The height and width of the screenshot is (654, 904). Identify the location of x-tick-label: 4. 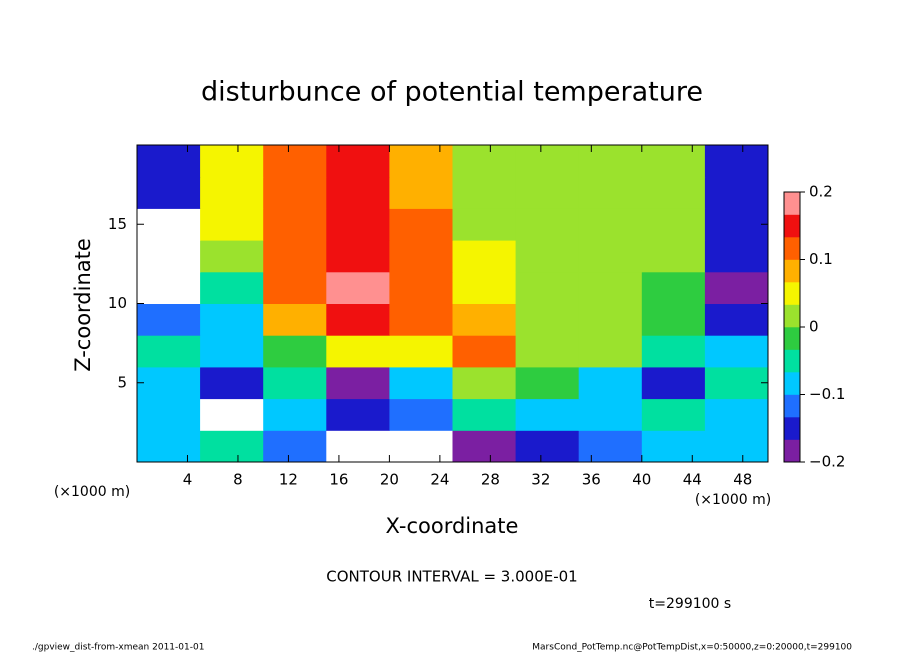
(188, 480).